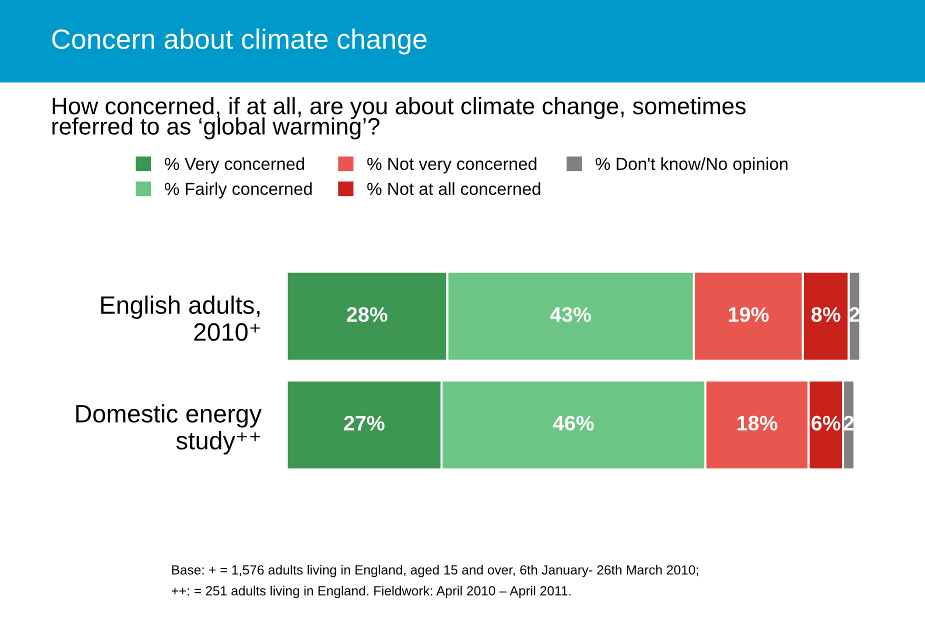 This screenshot has width=925, height=639. I want to click on data-label: 18%, so click(757, 423).